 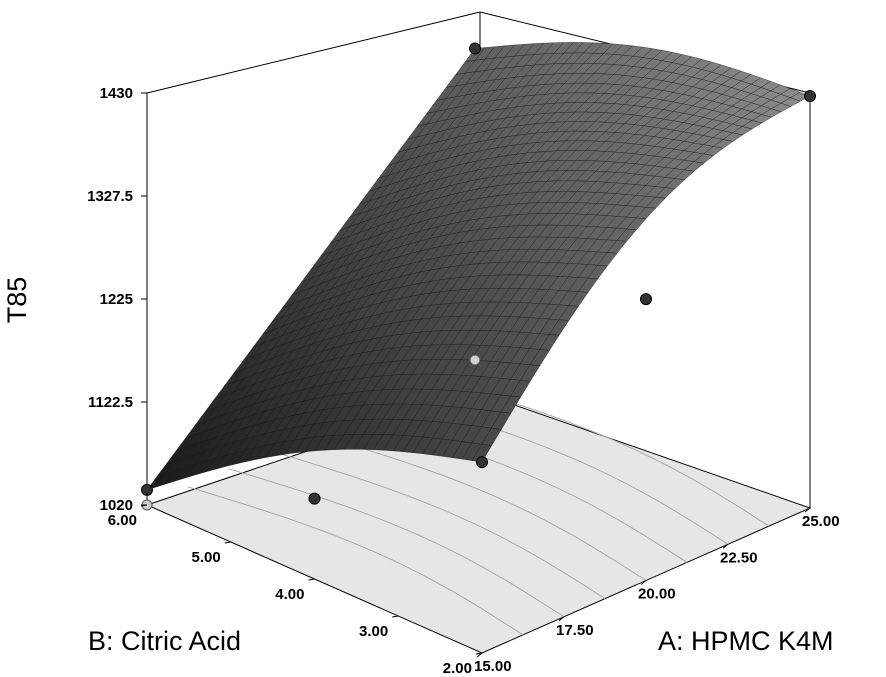 What do you see at coordinates (575, 630) in the screenshot?
I see `x-tick-label: 17.50` at bounding box center [575, 630].